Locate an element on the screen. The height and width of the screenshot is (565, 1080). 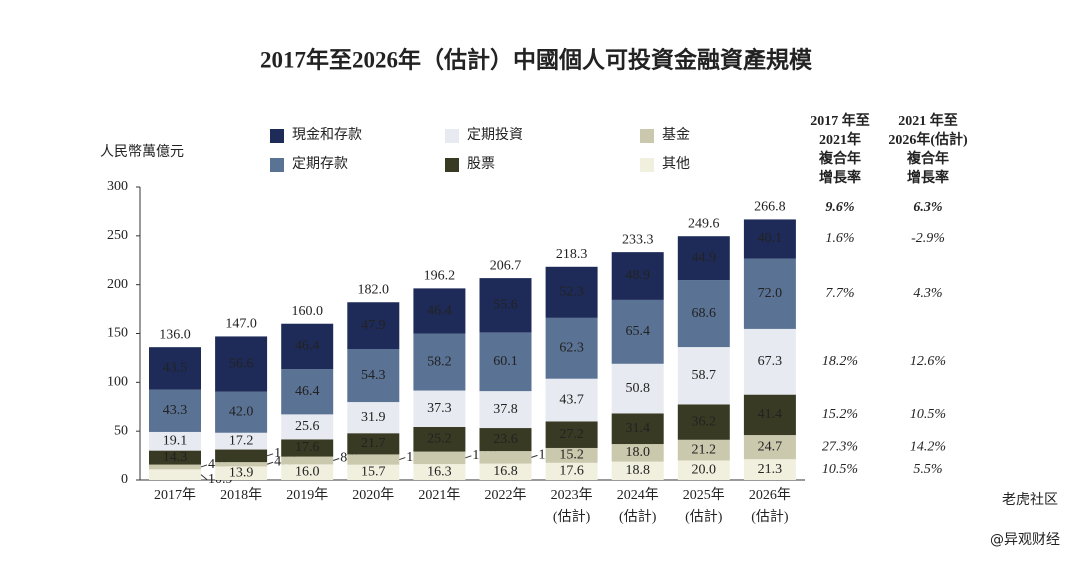
y-tick-label: 200 is located at coordinates (117, 284).